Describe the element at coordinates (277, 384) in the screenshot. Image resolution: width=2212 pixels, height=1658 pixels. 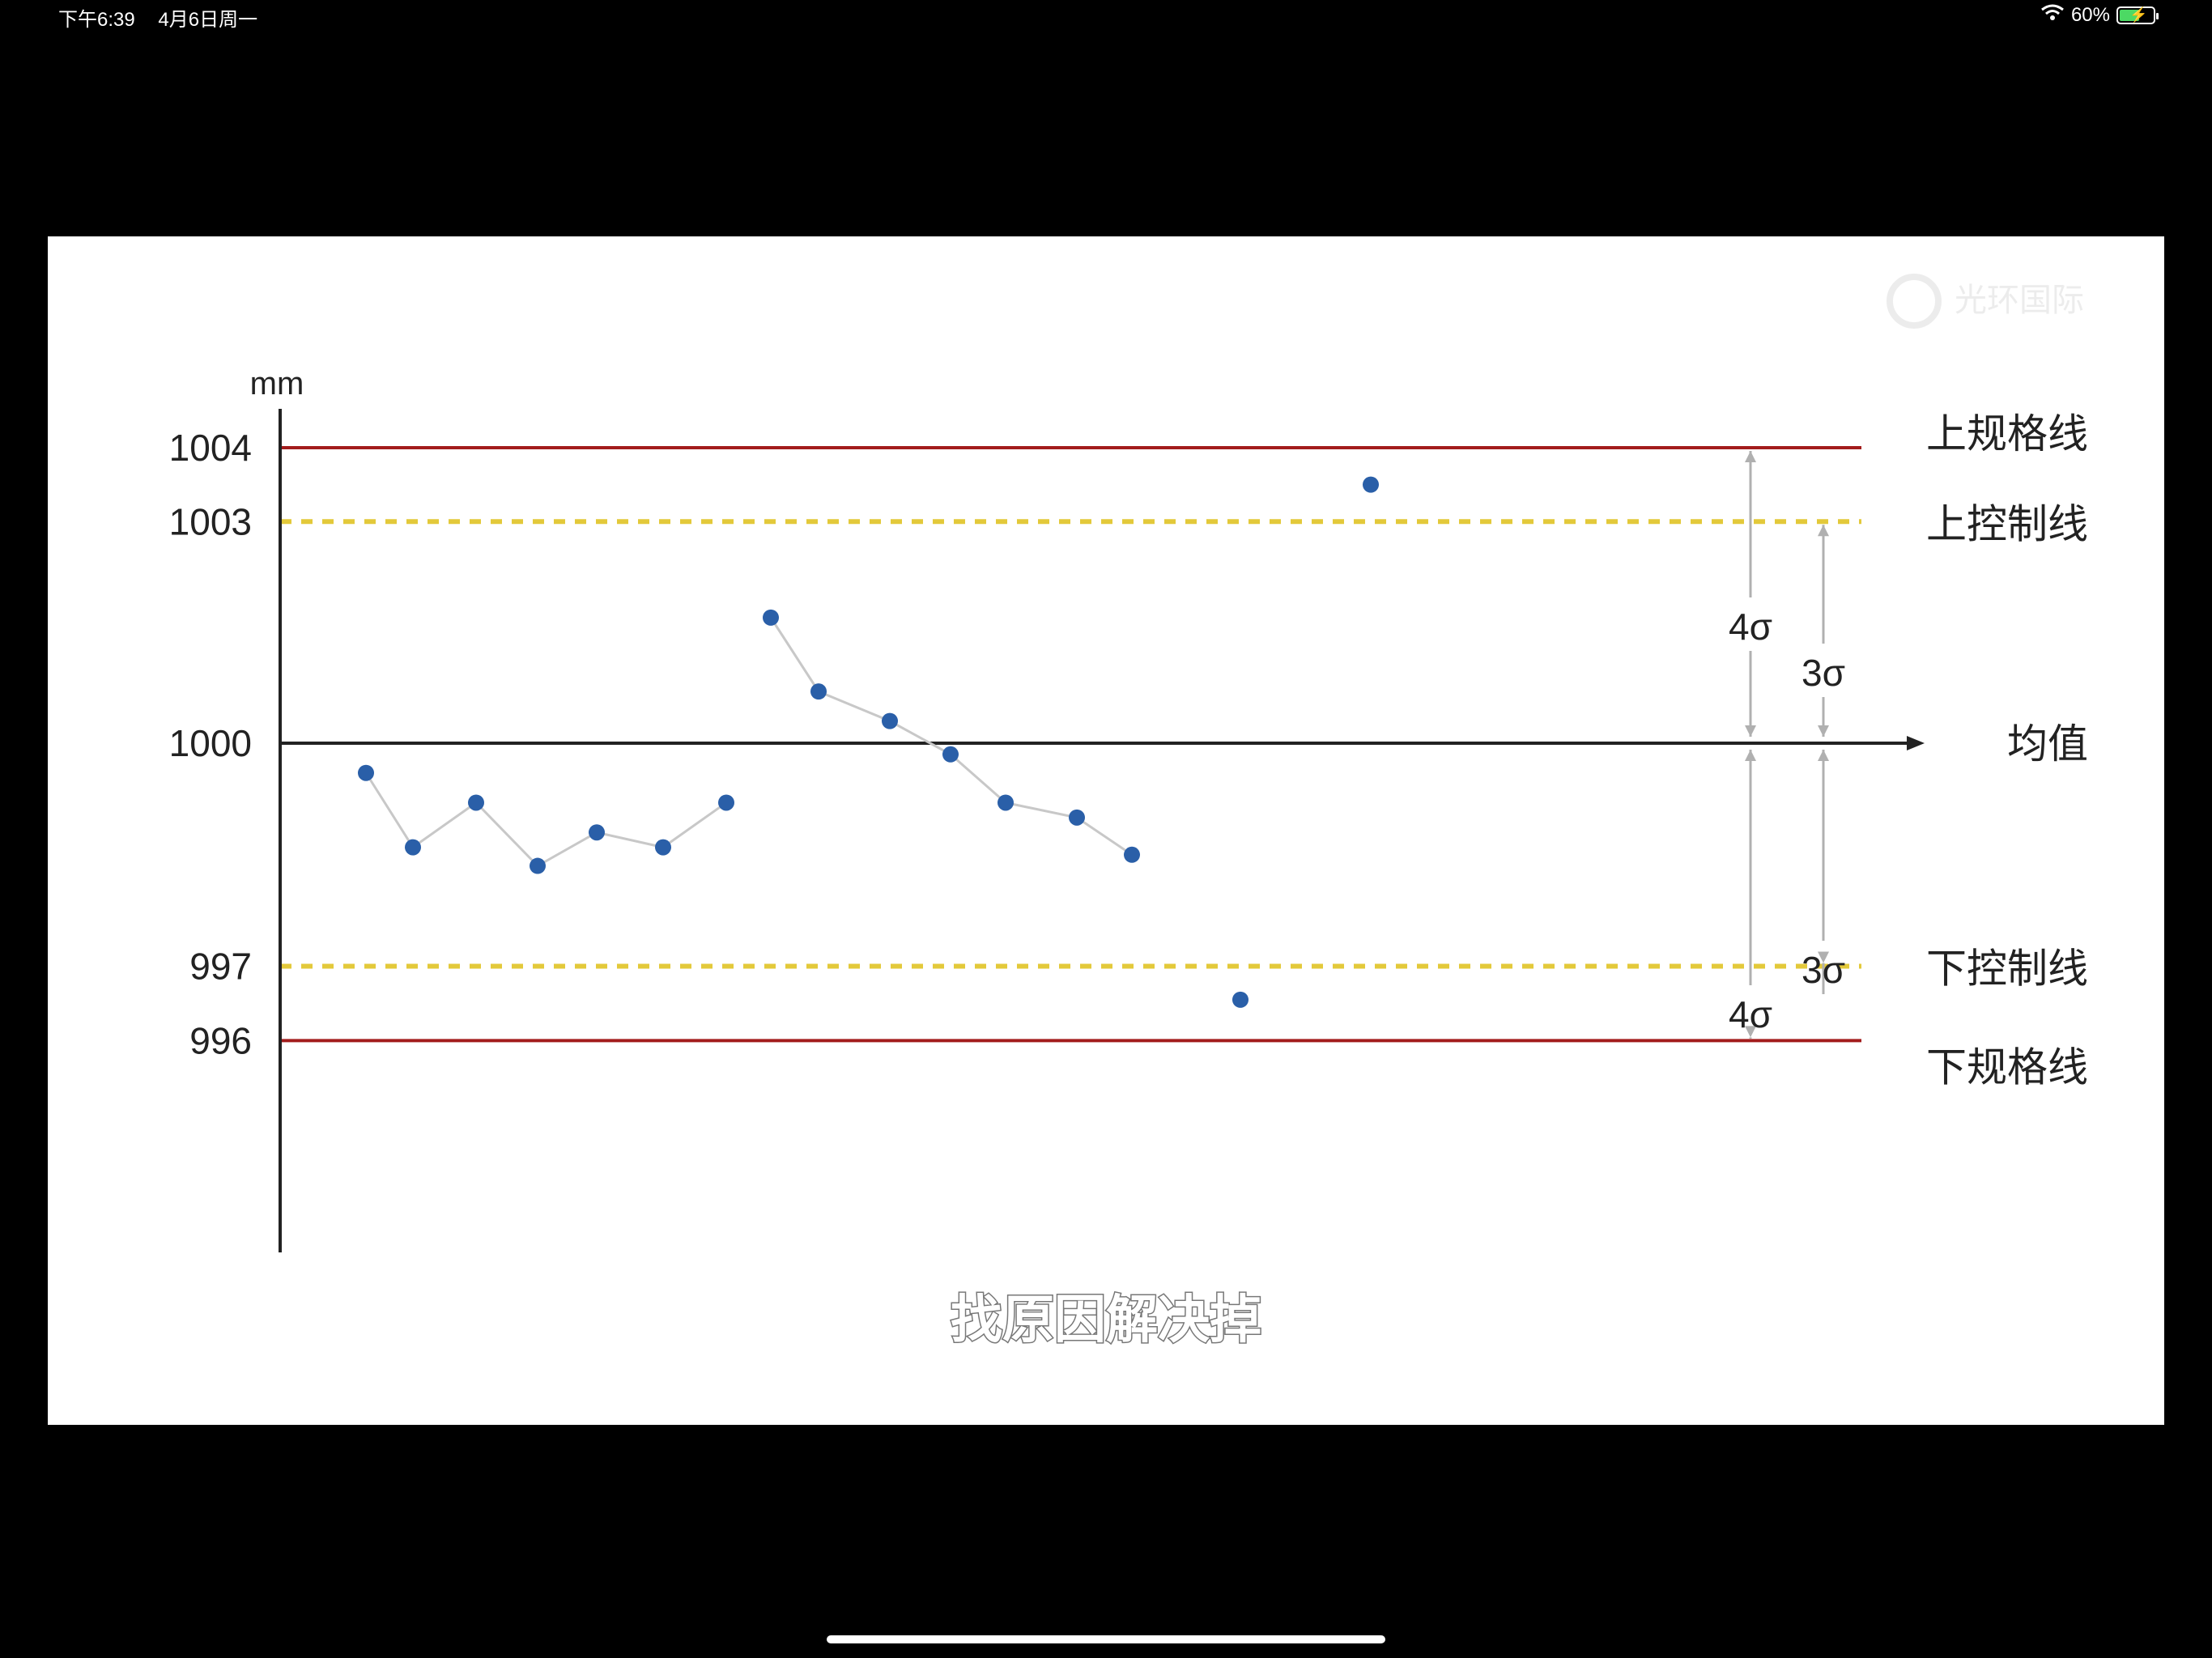
I see `y-axis-label: mm` at that location.